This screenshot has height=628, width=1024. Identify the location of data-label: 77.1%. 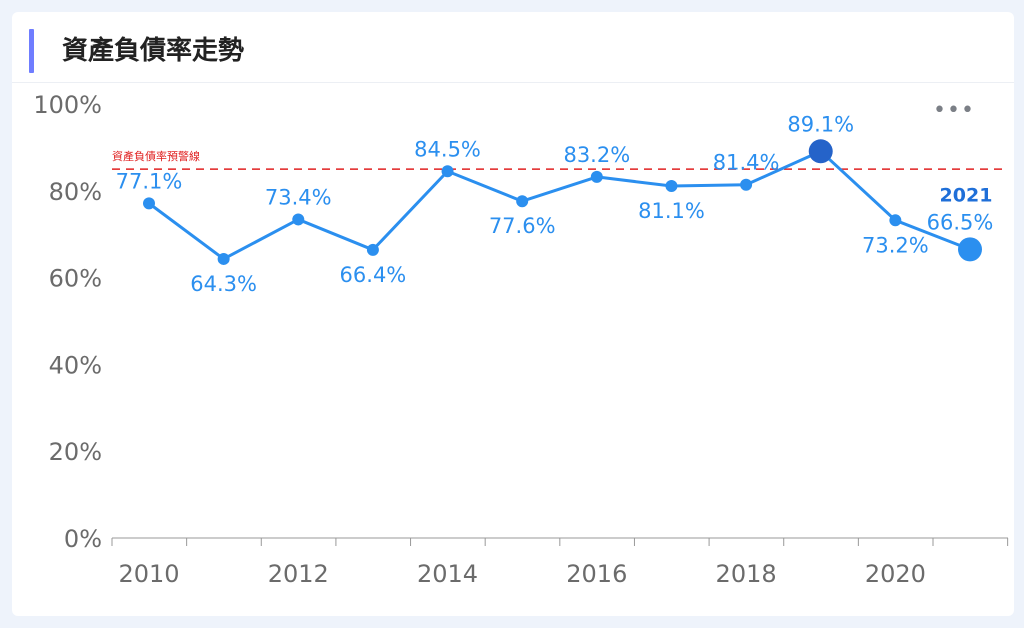
(149, 181).